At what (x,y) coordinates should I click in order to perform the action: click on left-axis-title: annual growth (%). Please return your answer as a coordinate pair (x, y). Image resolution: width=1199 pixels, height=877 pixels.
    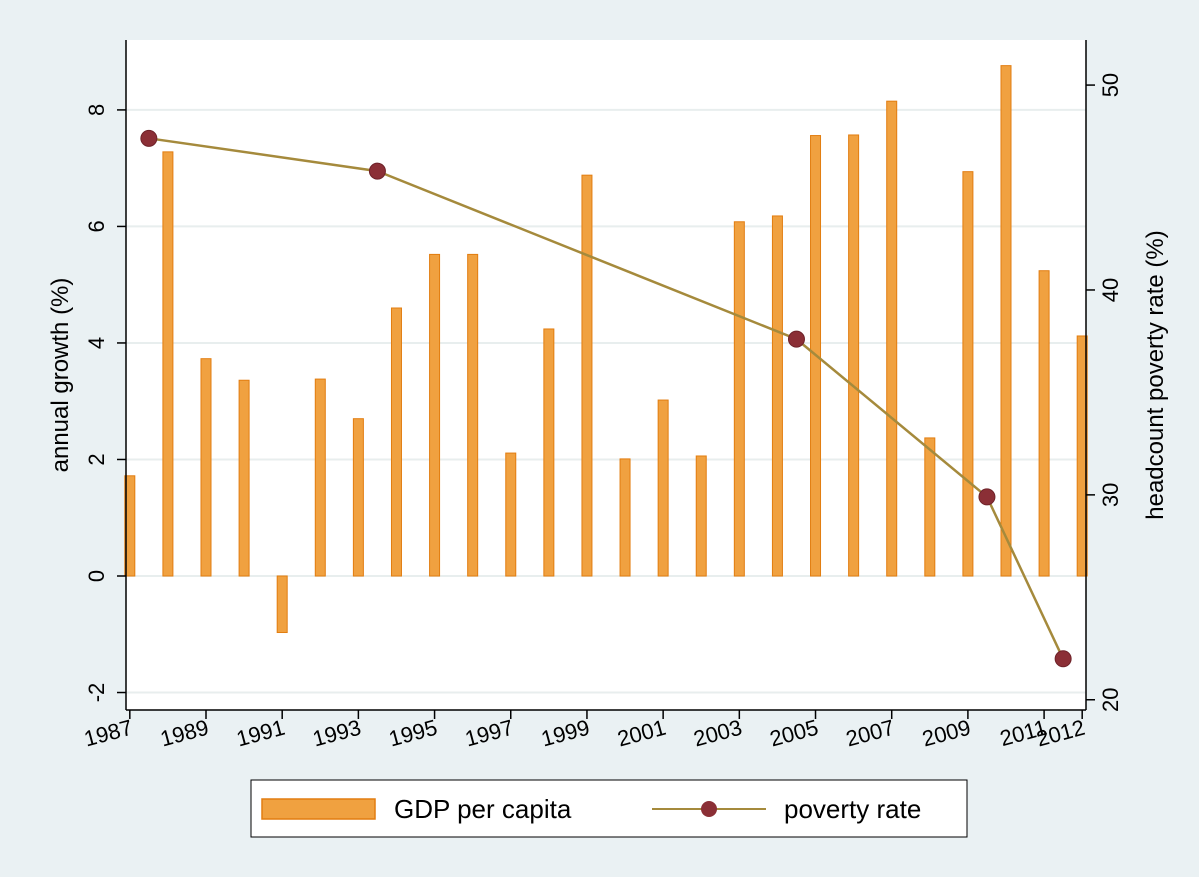
    Looking at the image, I should click on (60, 375).